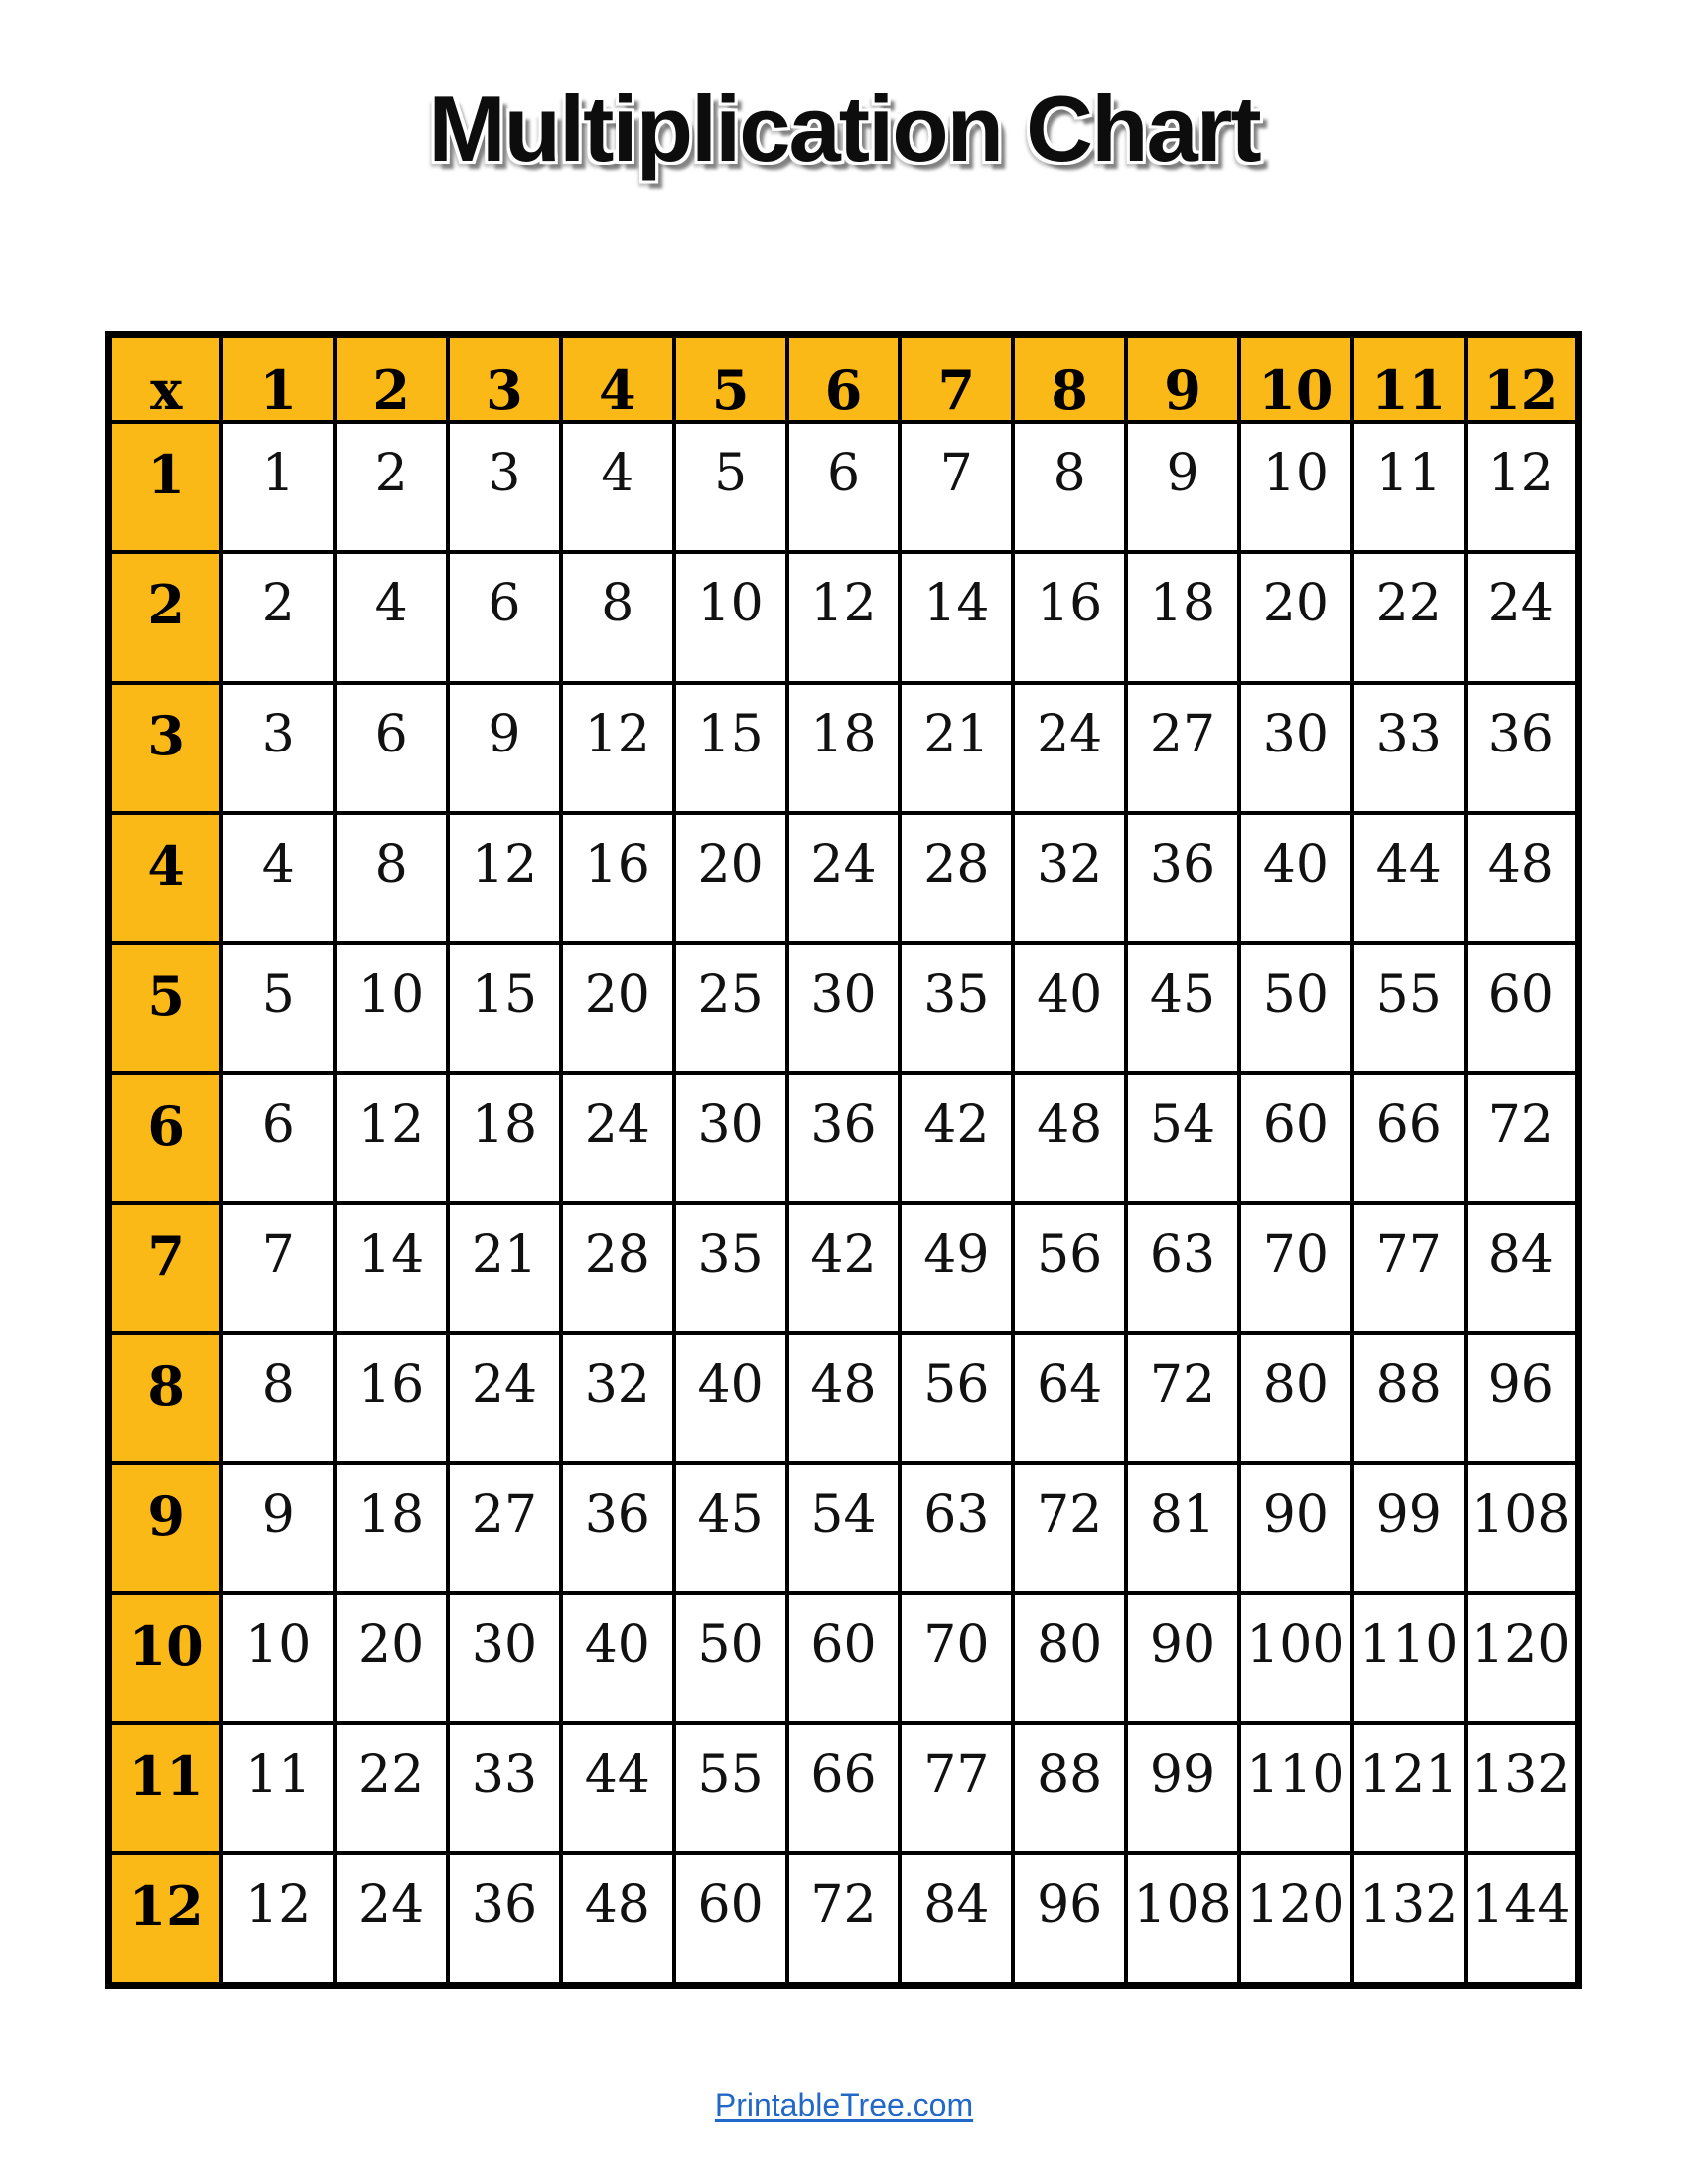 The image size is (1688, 2184). I want to click on row-header-9: 9, so click(165, 1527).